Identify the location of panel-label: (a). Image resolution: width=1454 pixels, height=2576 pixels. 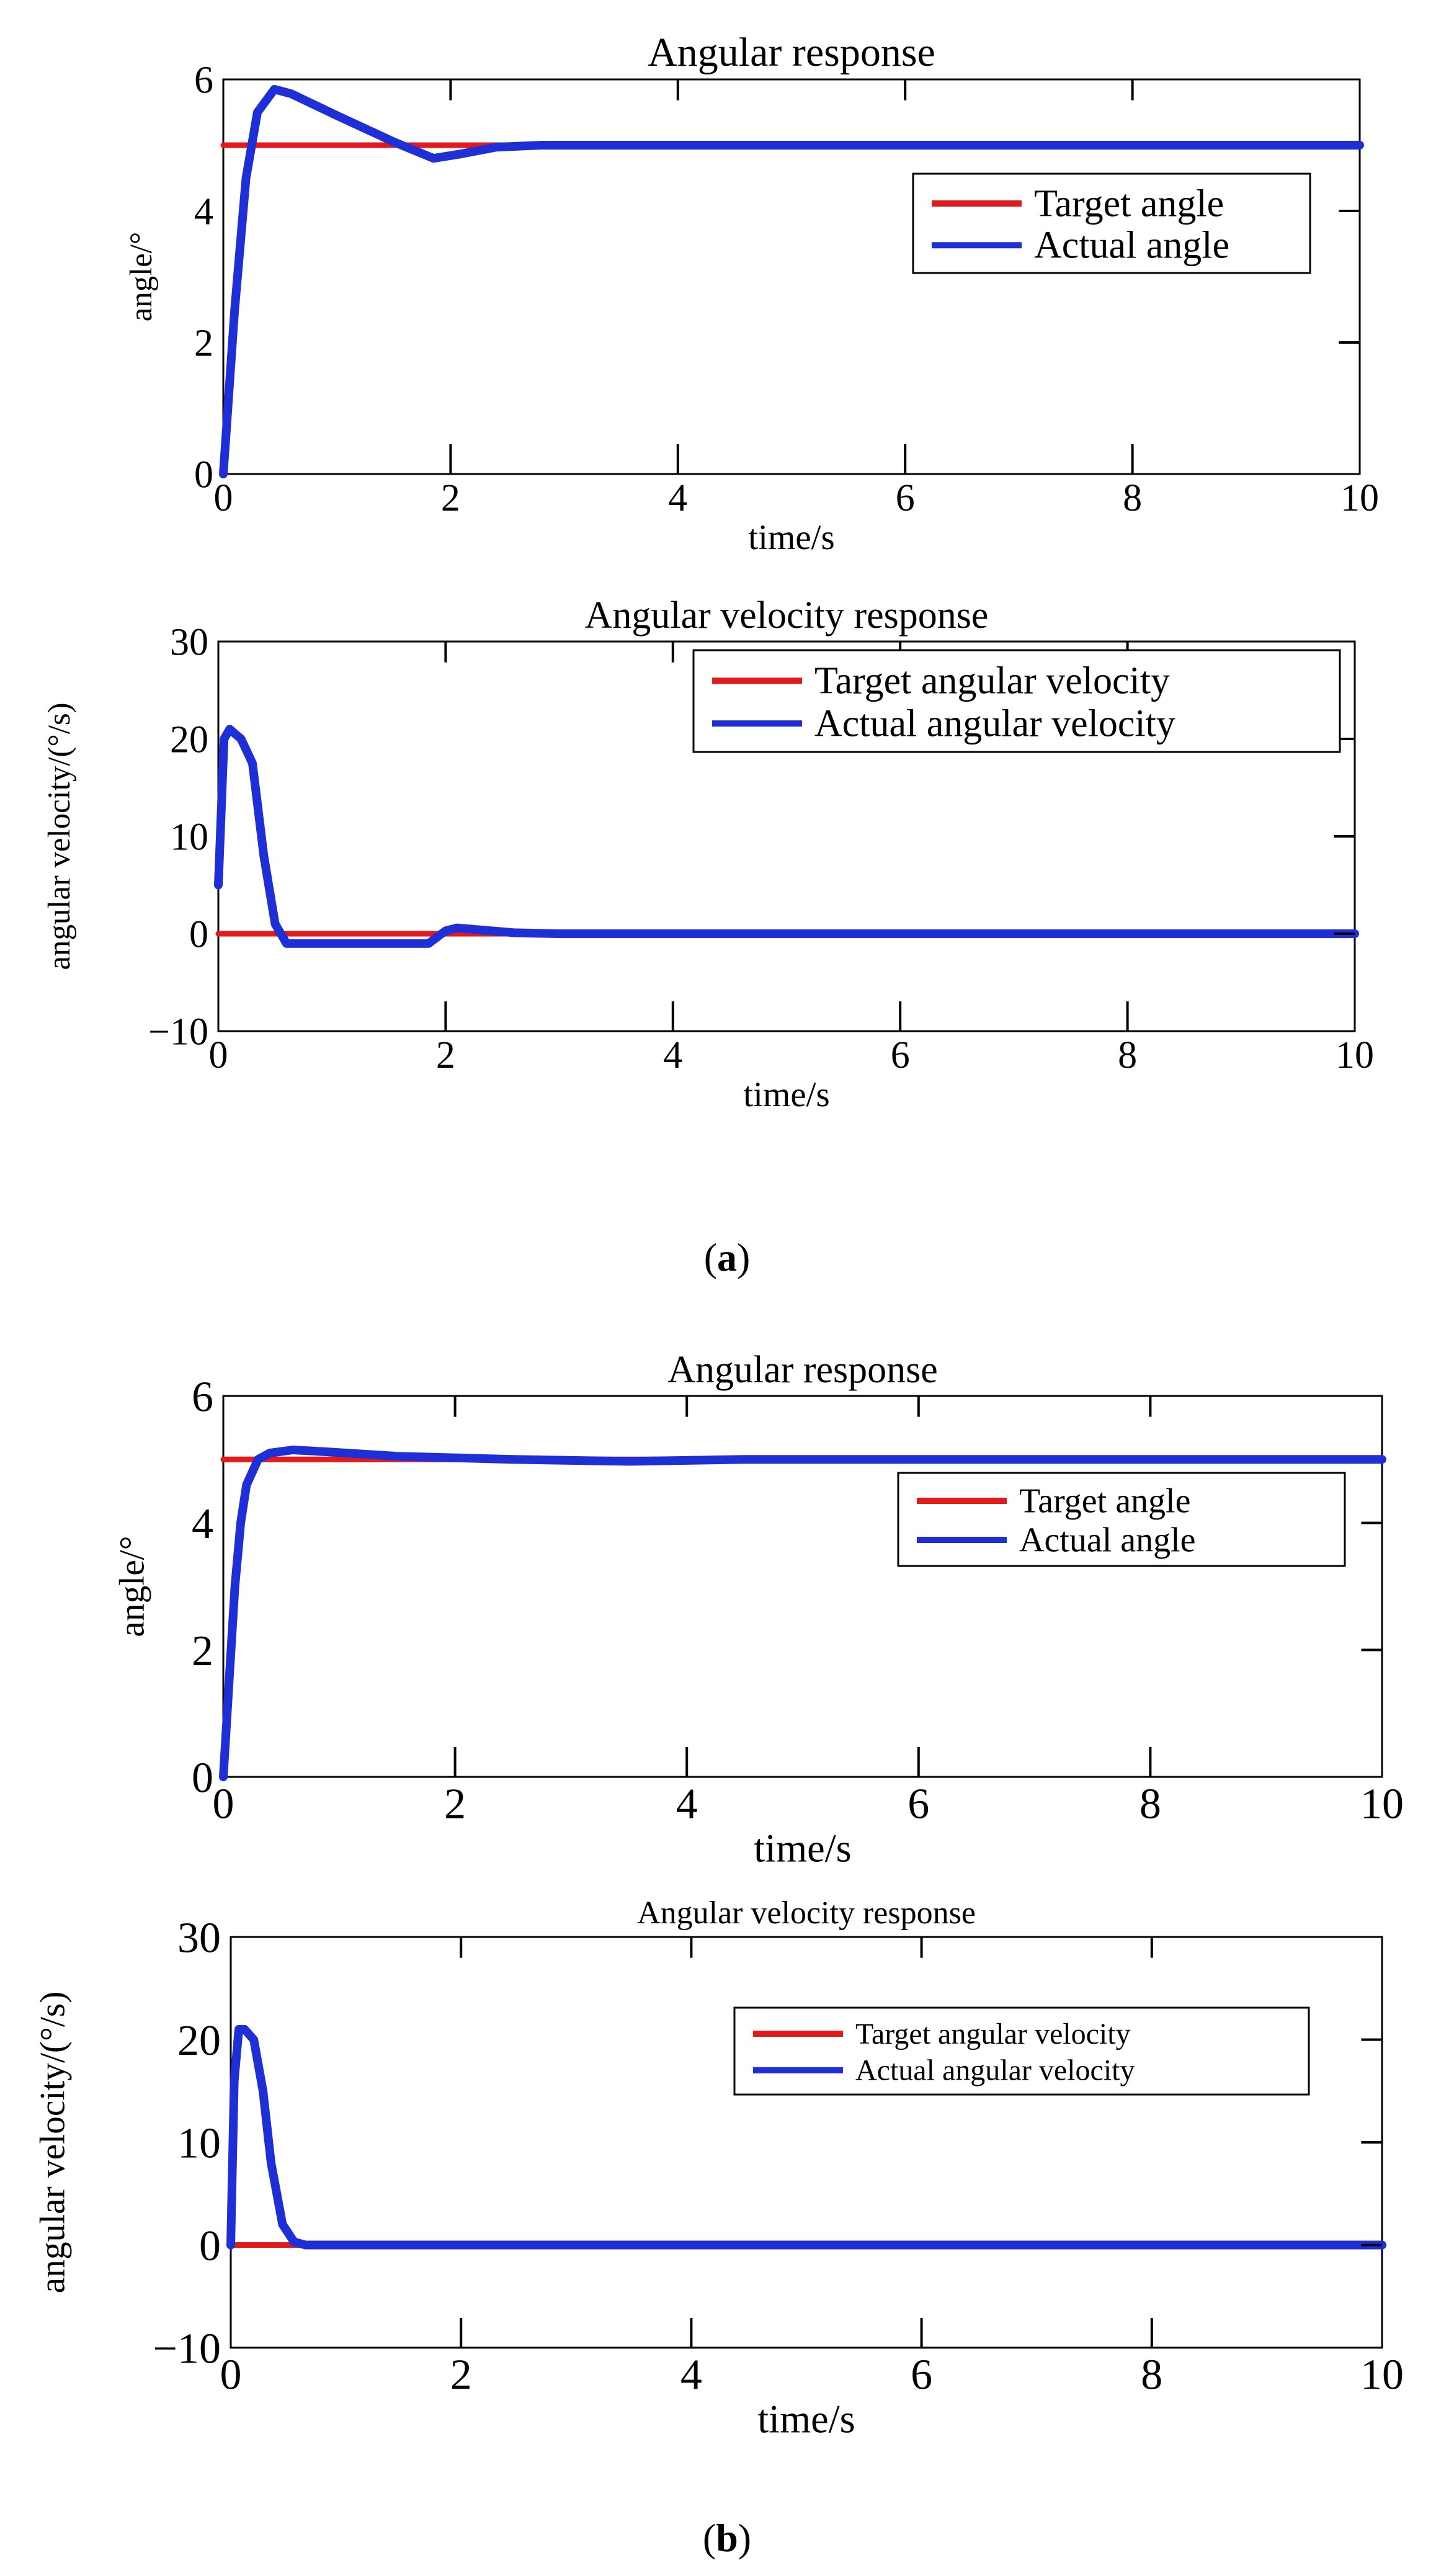
(727, 1257).